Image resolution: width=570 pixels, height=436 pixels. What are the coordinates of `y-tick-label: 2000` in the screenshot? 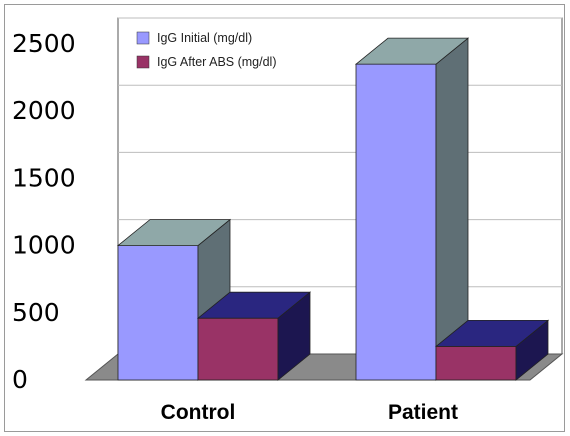 It's located at (44, 110).